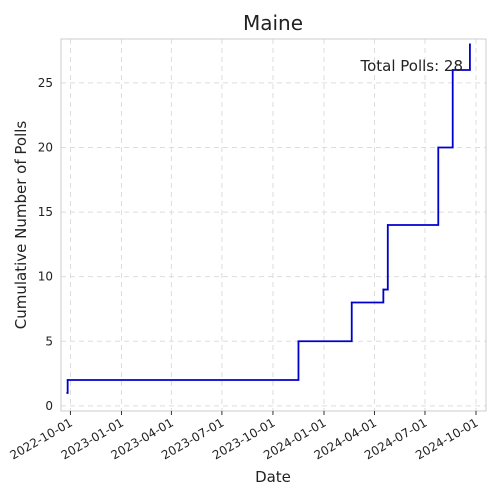 This screenshot has height=500, width=500. What do you see at coordinates (273, 477) in the screenshot?
I see `x-axis-label: Date` at bounding box center [273, 477].